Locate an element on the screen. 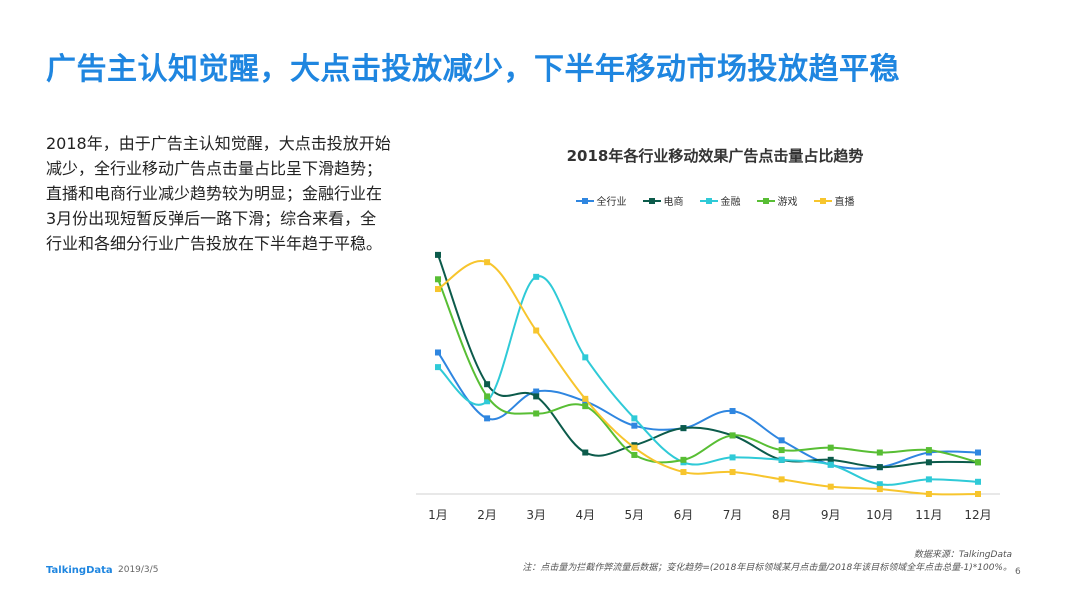 The image size is (1066, 599). chart-title: 2018年各行业移动效果广告点击量占比趋势 is located at coordinates (715, 156).